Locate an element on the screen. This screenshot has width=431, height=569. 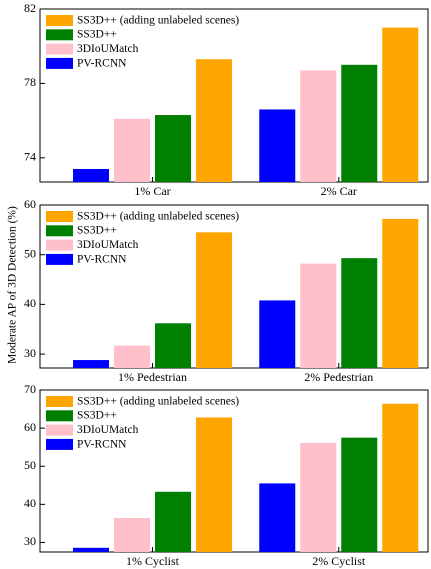
bar-pv-rcnn-2-car is located at coordinates (277, 145).